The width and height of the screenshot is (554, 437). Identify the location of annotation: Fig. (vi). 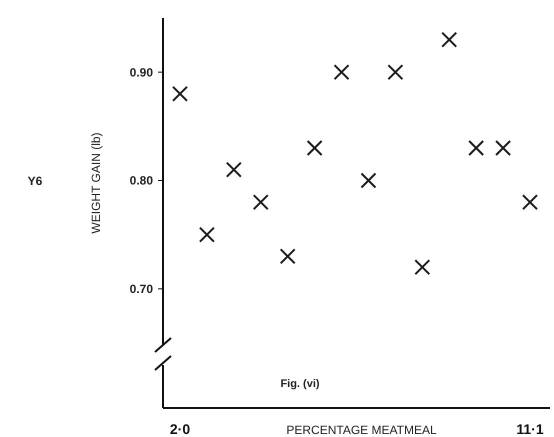
(300, 384).